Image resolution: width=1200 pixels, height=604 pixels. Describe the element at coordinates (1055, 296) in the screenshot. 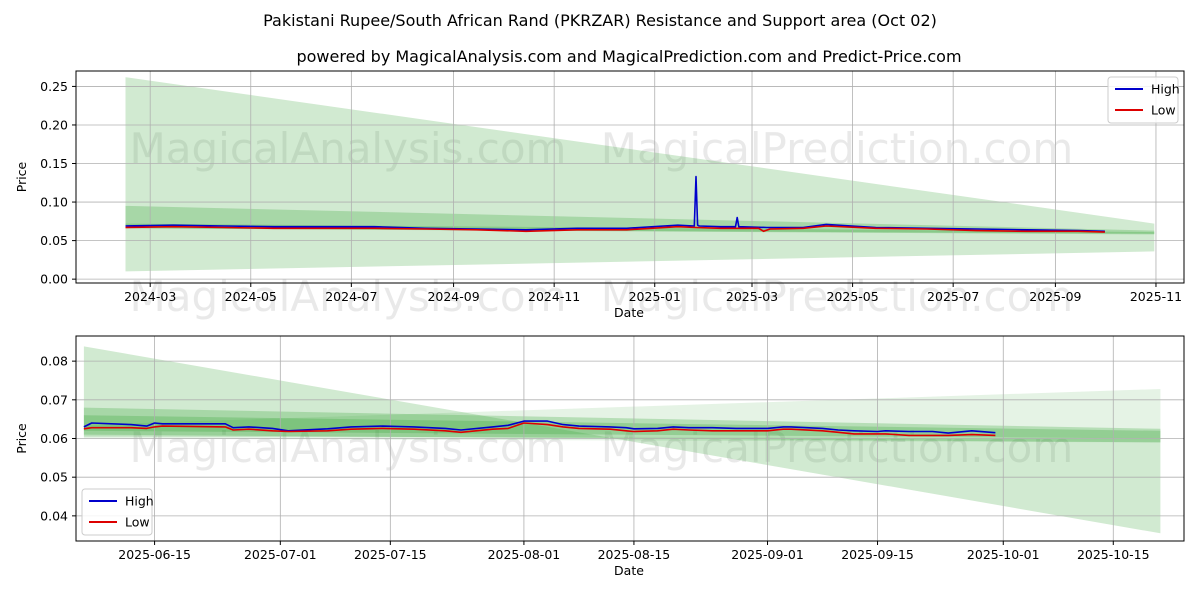

I see `x-tick-label: 2025-09` at that location.